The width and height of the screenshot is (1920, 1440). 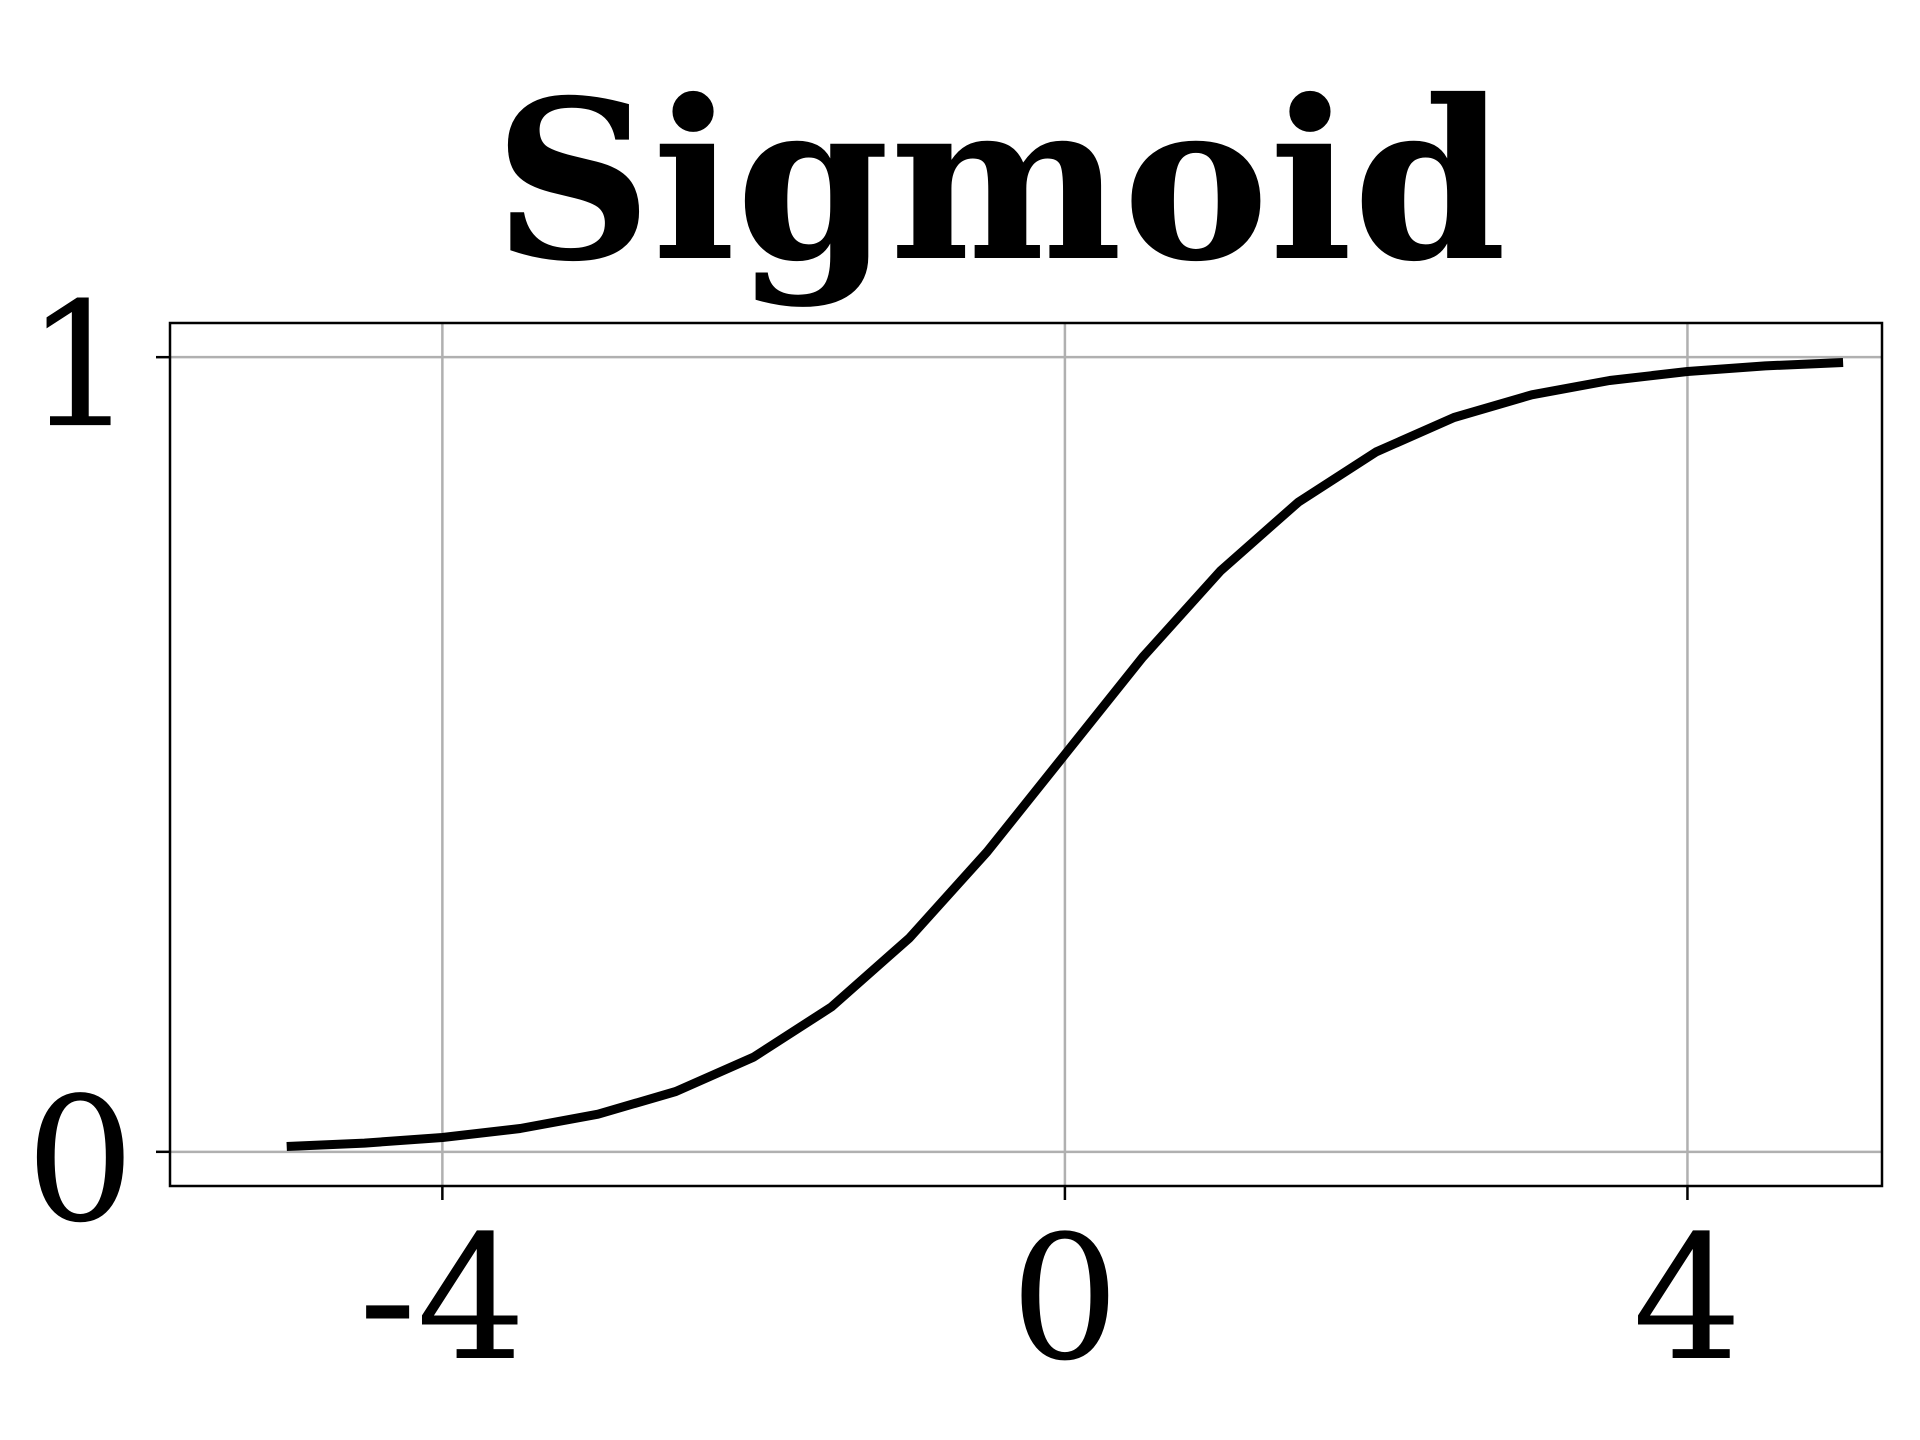 I want to click on y-tick-label: 1, so click(x=80, y=365).